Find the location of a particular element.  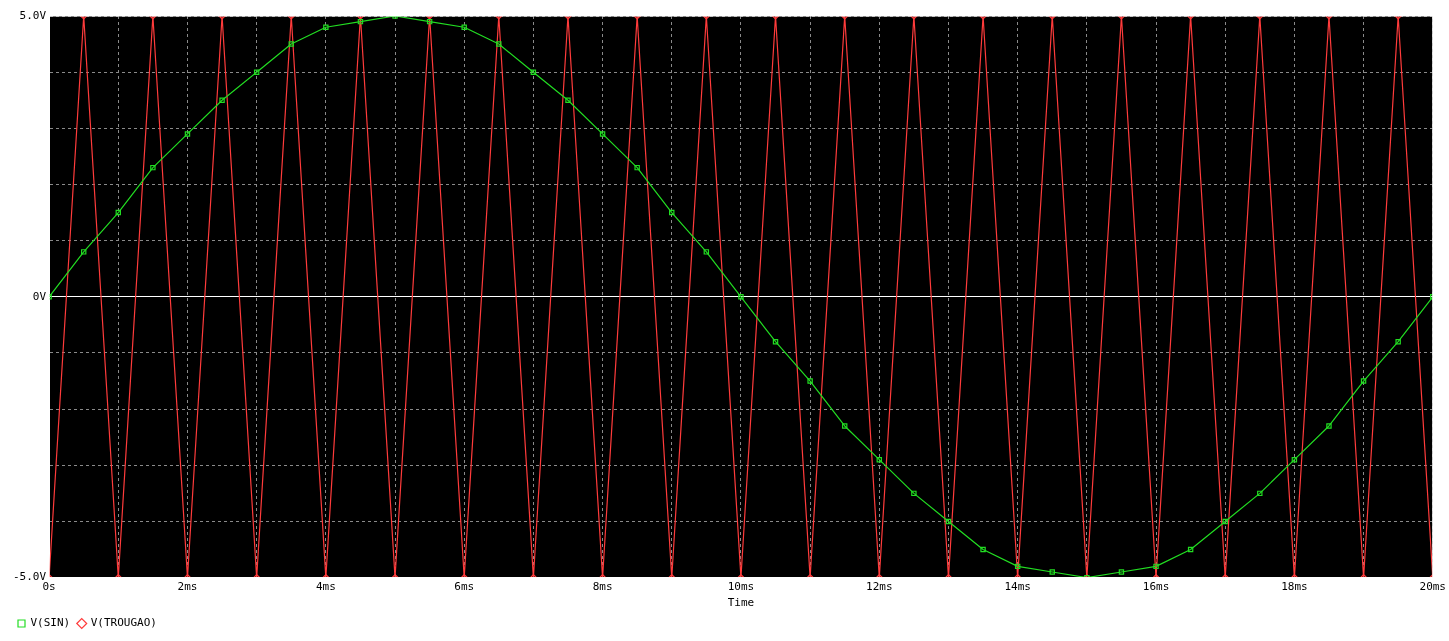

legend-label: V(TROUGAO) is located at coordinates (123, 623).